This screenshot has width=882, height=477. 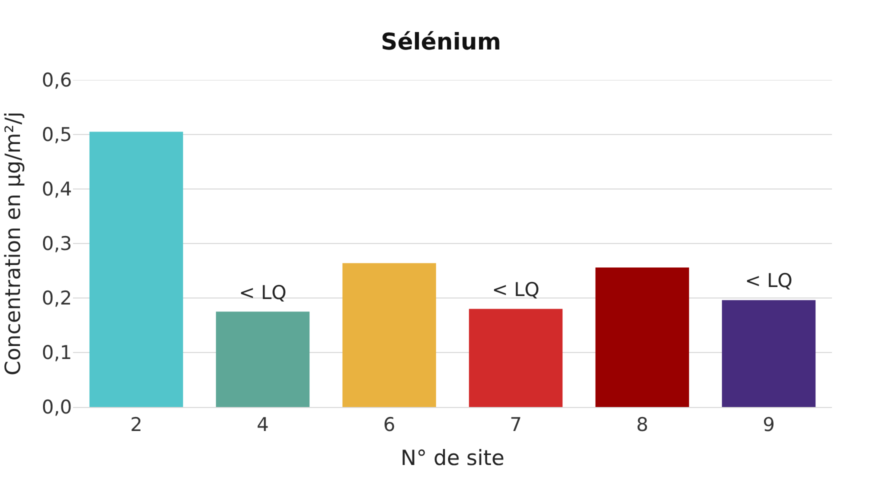 What do you see at coordinates (642, 425) in the screenshot?
I see `x-tick-label: 8` at bounding box center [642, 425].